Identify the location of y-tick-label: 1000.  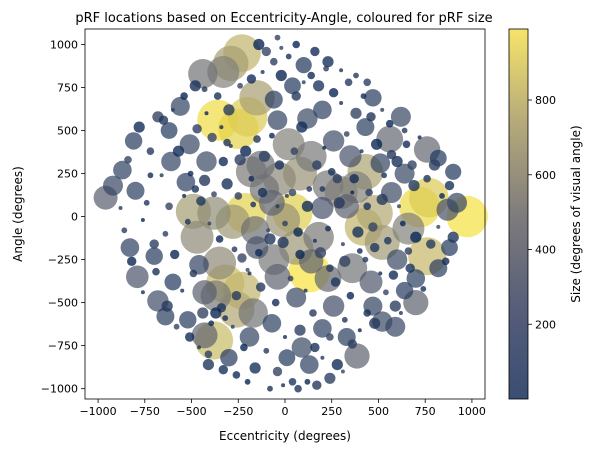
(64, 44).